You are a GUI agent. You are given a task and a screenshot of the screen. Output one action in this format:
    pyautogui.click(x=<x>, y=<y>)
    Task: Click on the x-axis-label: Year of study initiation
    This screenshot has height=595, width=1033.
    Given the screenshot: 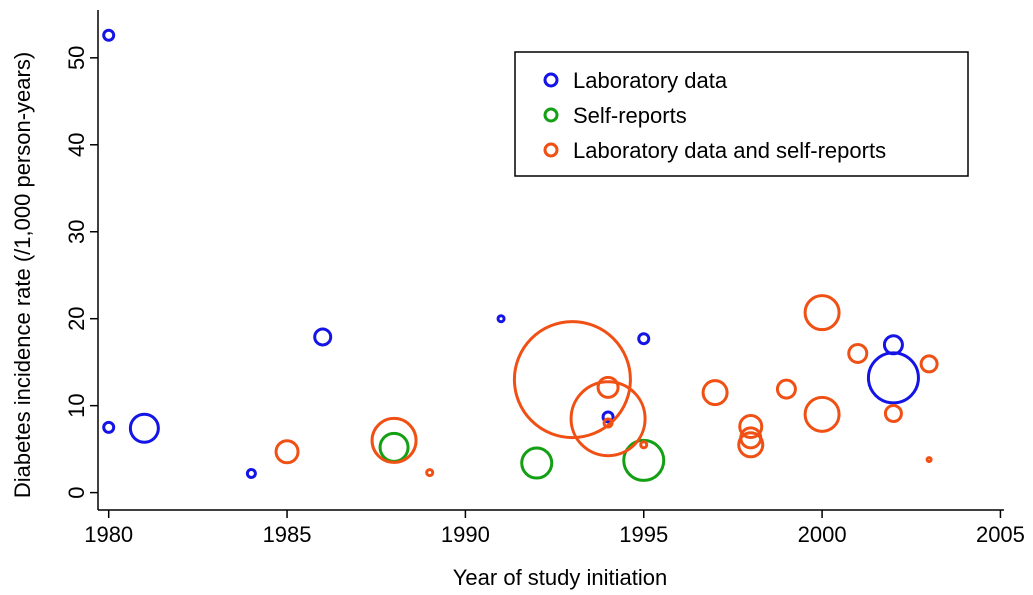 What is the action you would take?
    pyautogui.click(x=560, y=577)
    